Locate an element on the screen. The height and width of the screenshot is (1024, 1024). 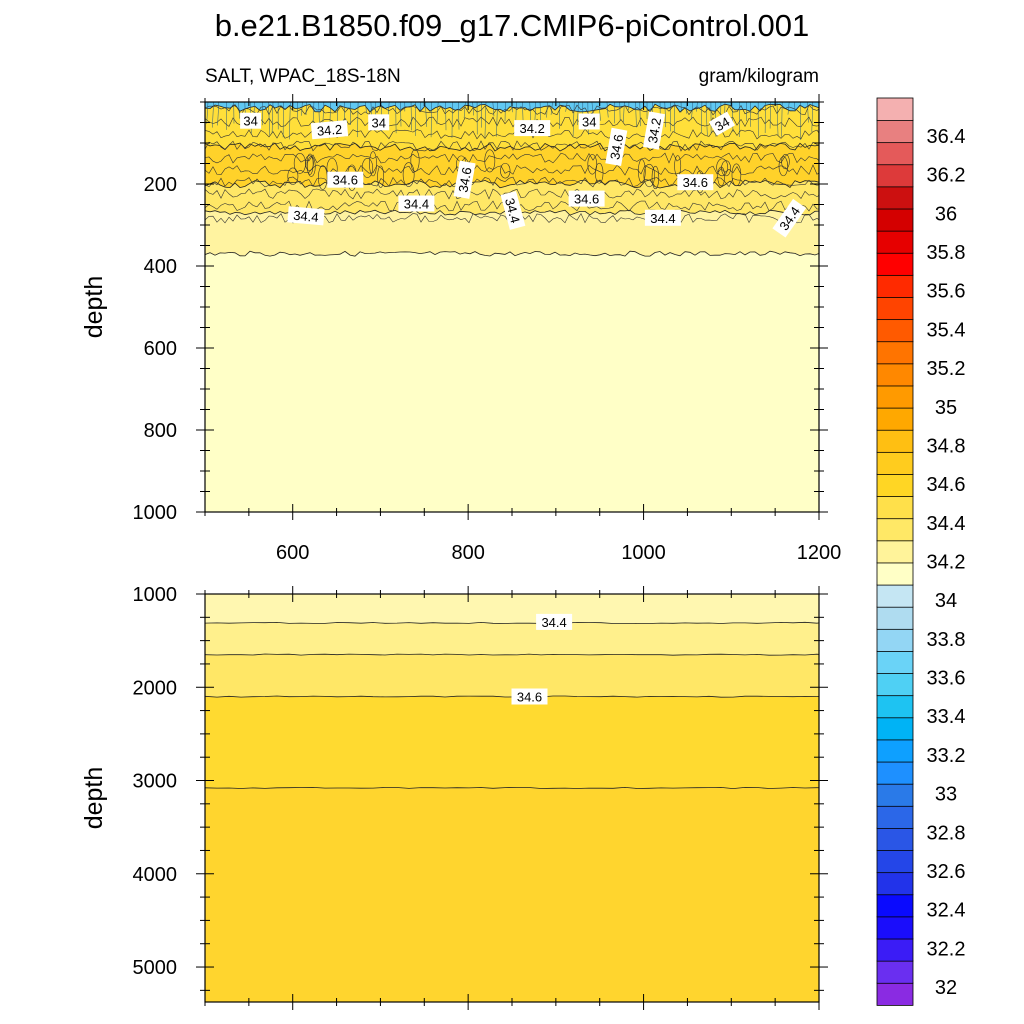
colorbar-label: 35.6 is located at coordinates (946, 292).